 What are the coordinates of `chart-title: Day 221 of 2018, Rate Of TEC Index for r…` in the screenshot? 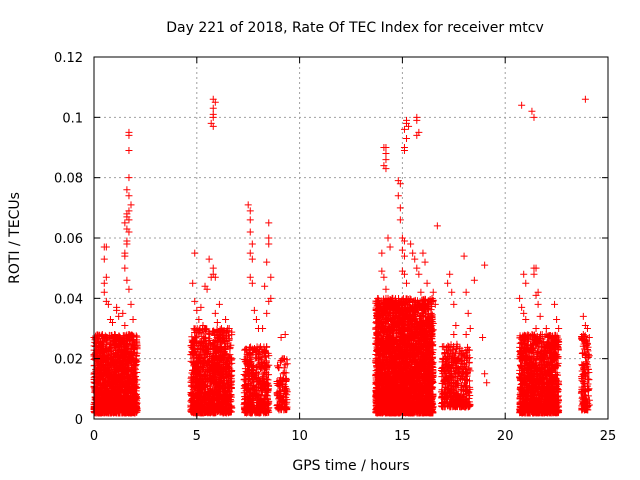 It's located at (354, 28).